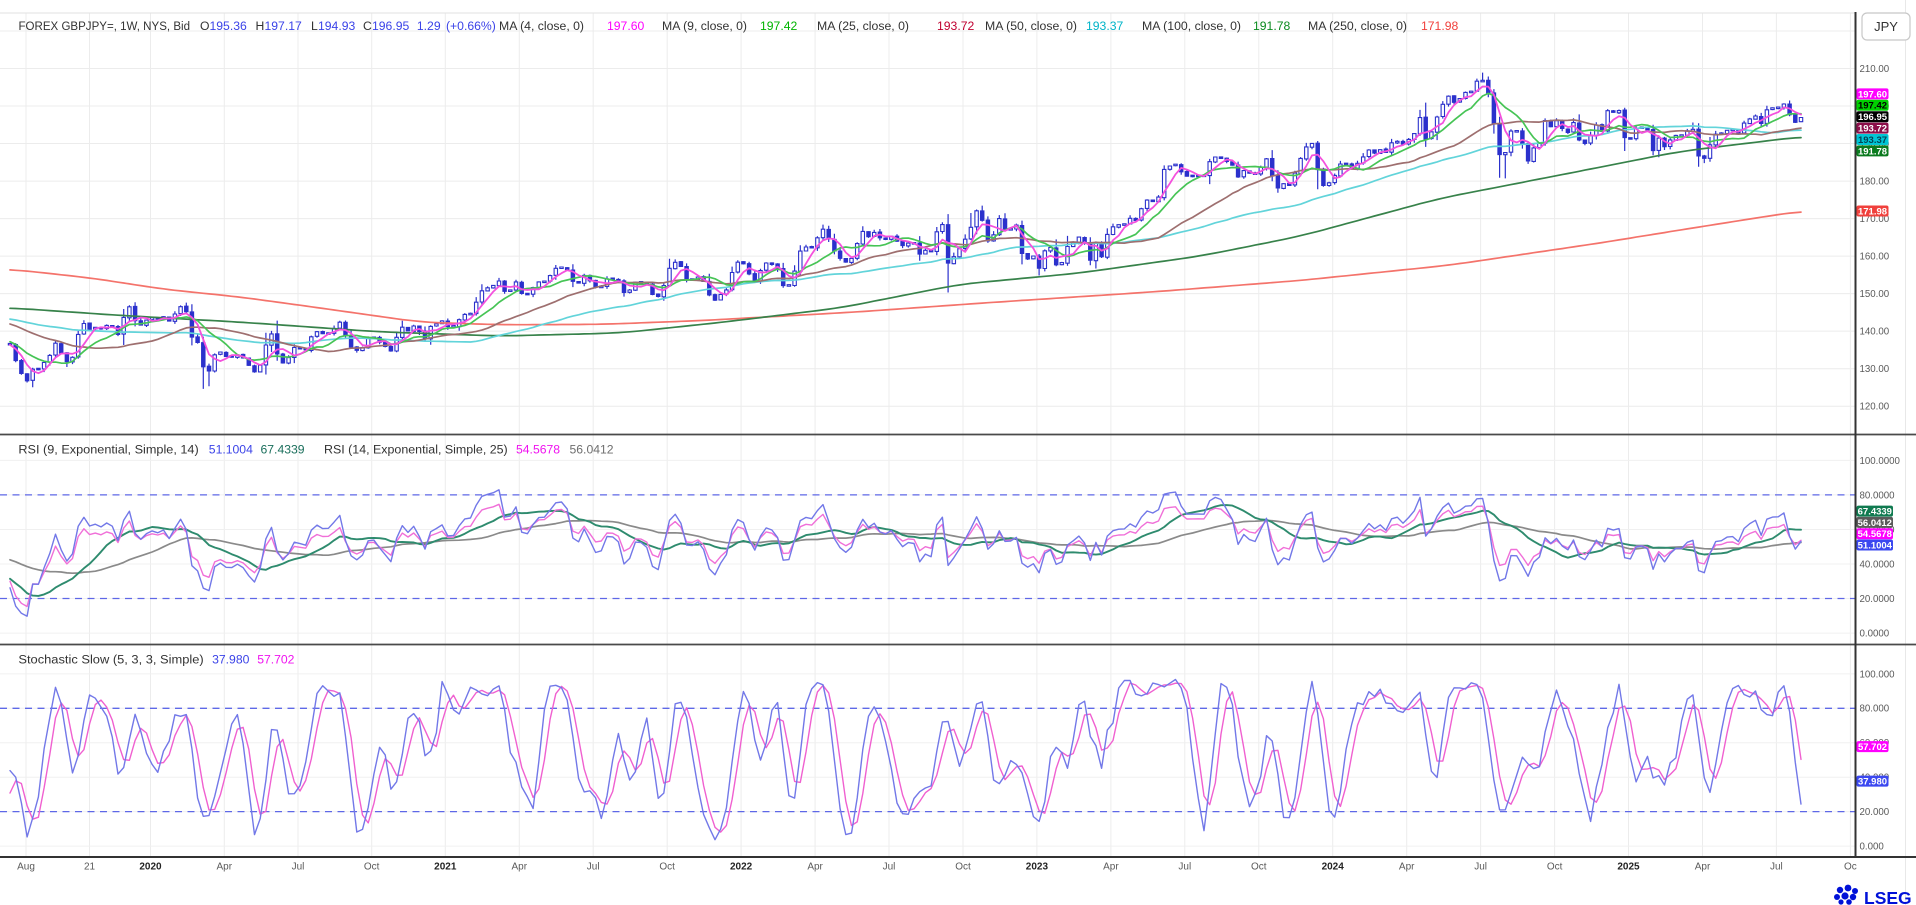 This screenshot has width=1916, height=905. I want to click on svg-text: 2022, so click(741, 867).